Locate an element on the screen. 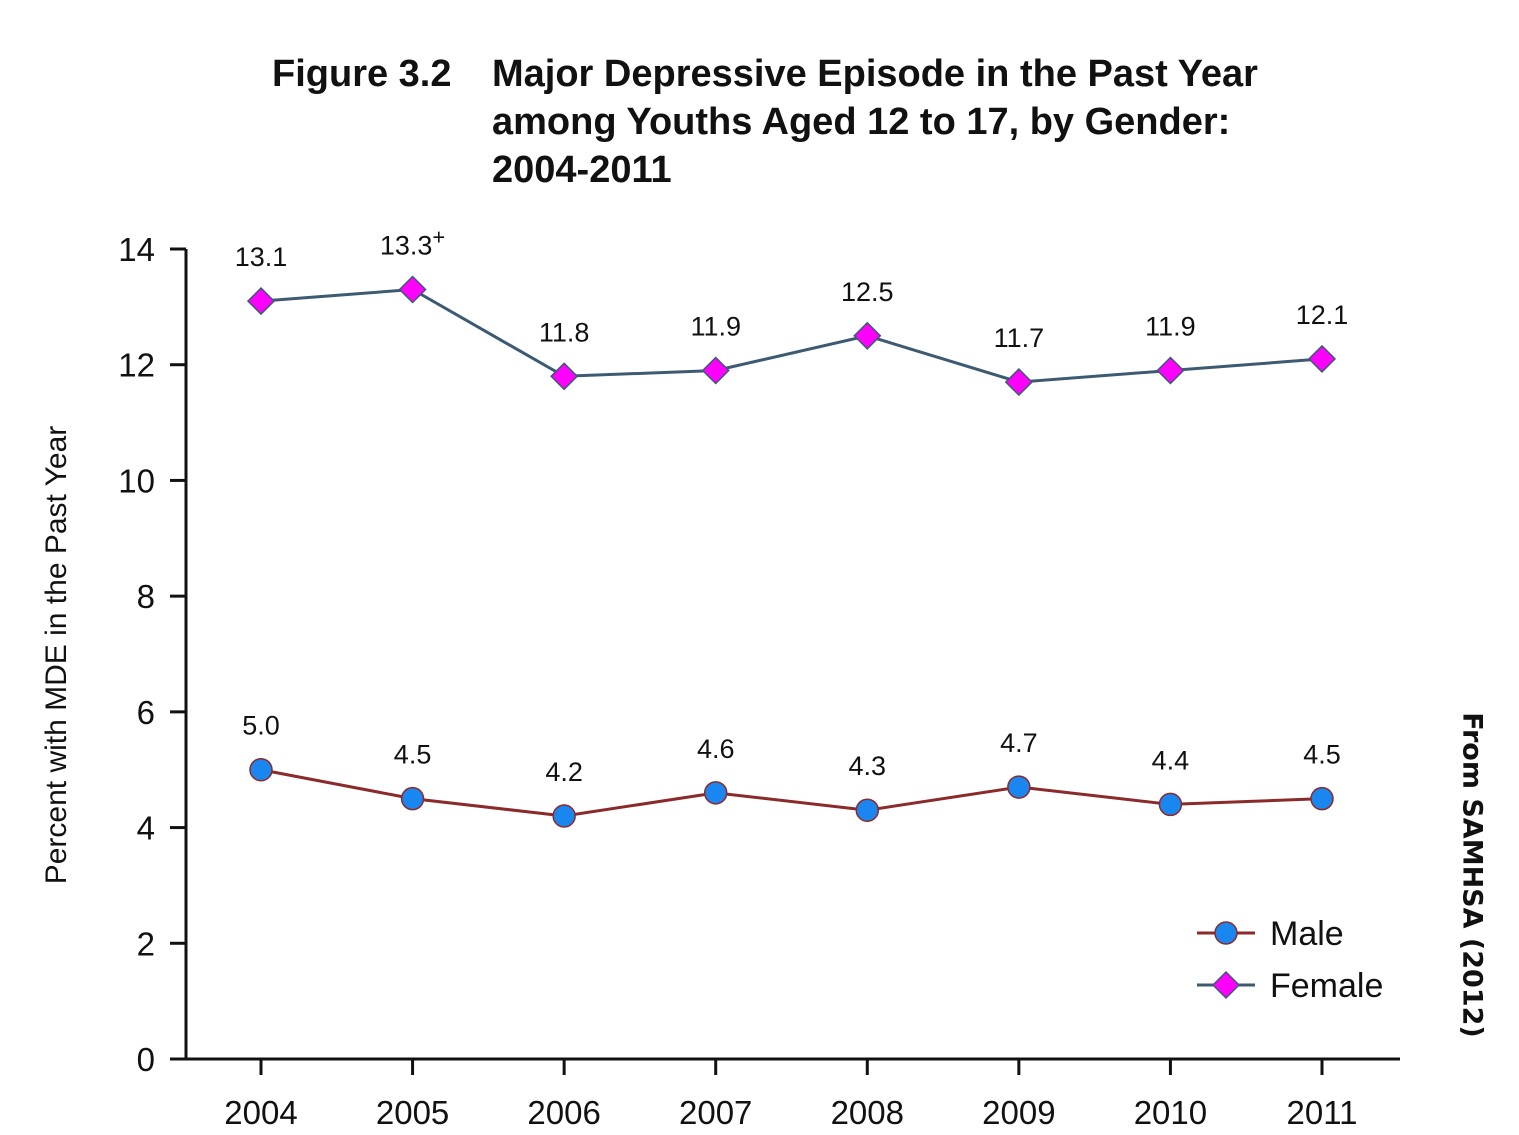 The image size is (1519, 1135). figure-number: Figure 3.2 is located at coordinates (362, 74).